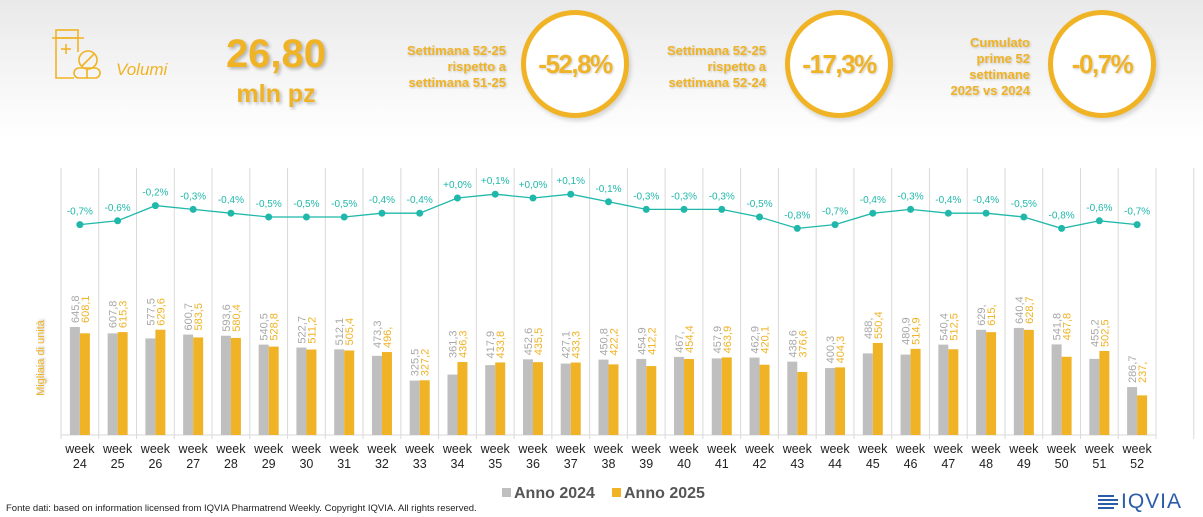 The height and width of the screenshot is (517, 1203). What do you see at coordinates (680, 341) in the screenshot?
I see `data-label-2024: 467,` at bounding box center [680, 341].